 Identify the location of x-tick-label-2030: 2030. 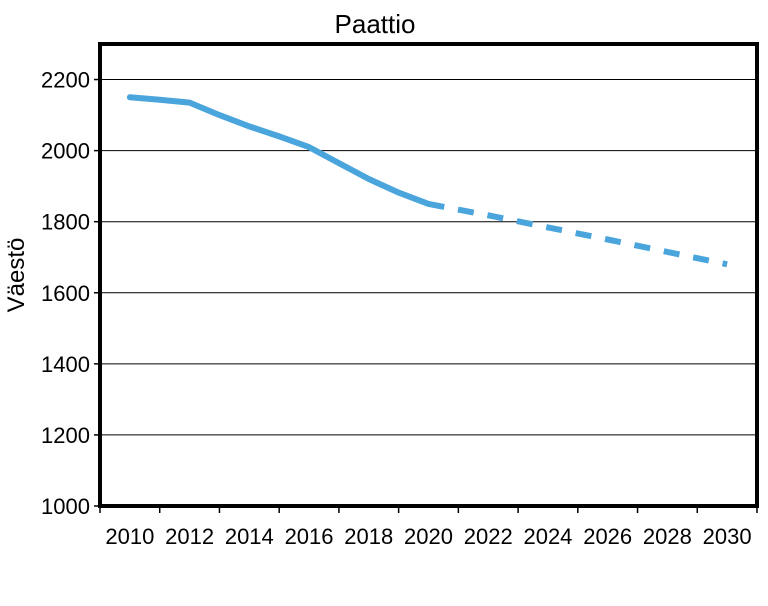
(727, 536).